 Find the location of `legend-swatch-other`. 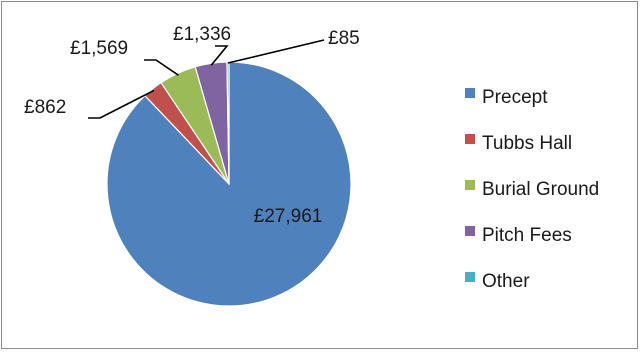

legend-swatch-other is located at coordinates (470, 277).